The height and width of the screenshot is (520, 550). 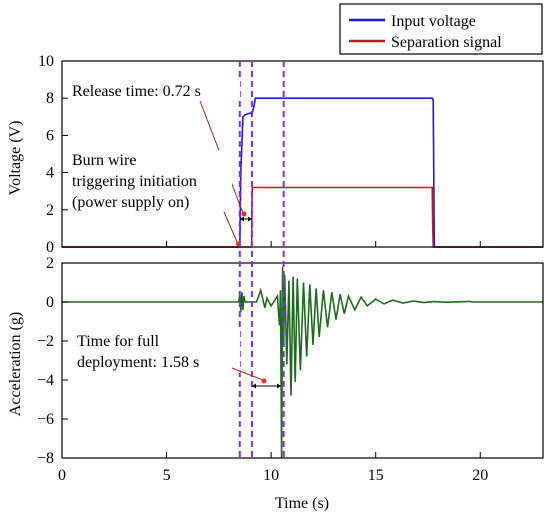 I want to click on acceleration-y-tick-label: −8, so click(x=45, y=458).